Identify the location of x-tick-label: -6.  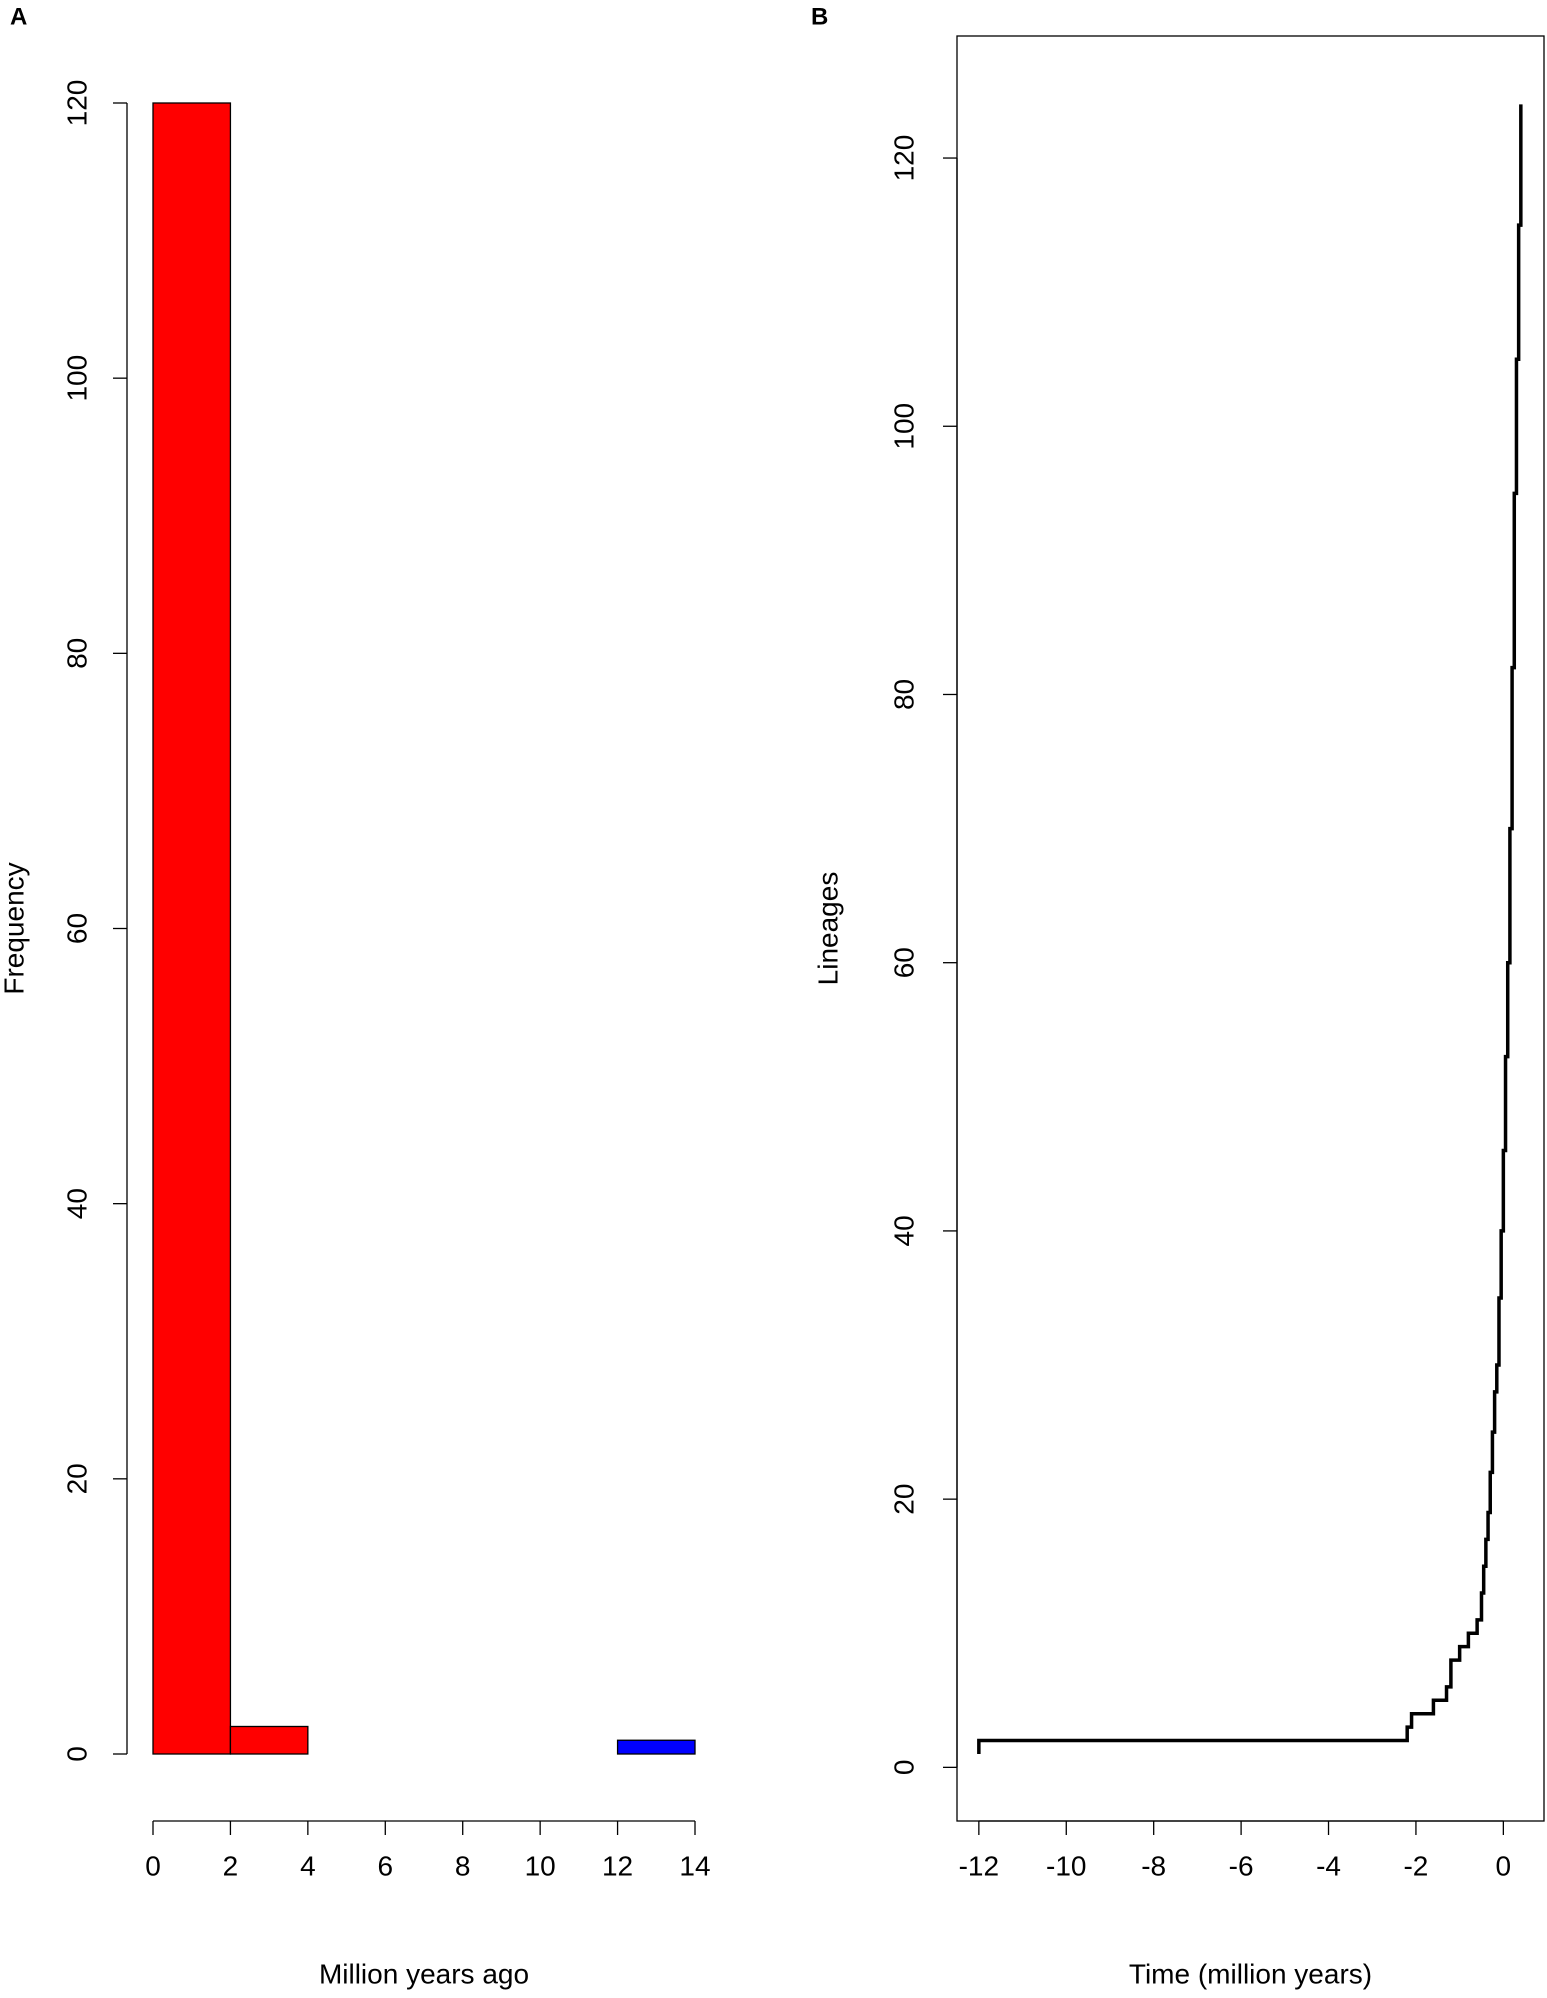
(1241, 1865).